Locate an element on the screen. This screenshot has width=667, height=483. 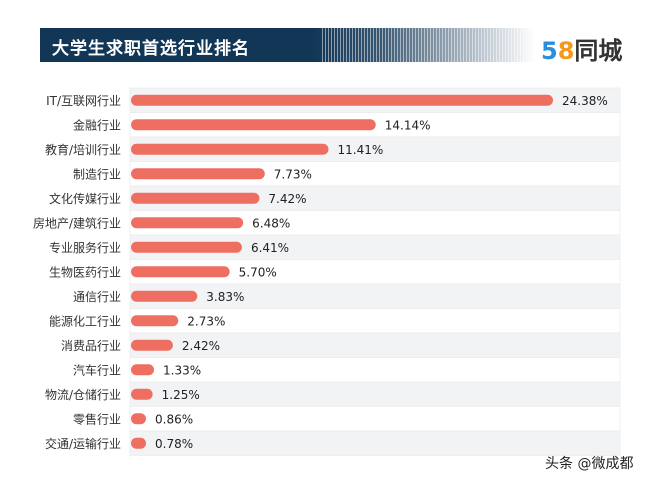
value-label: 1.33% is located at coordinates (182, 370).